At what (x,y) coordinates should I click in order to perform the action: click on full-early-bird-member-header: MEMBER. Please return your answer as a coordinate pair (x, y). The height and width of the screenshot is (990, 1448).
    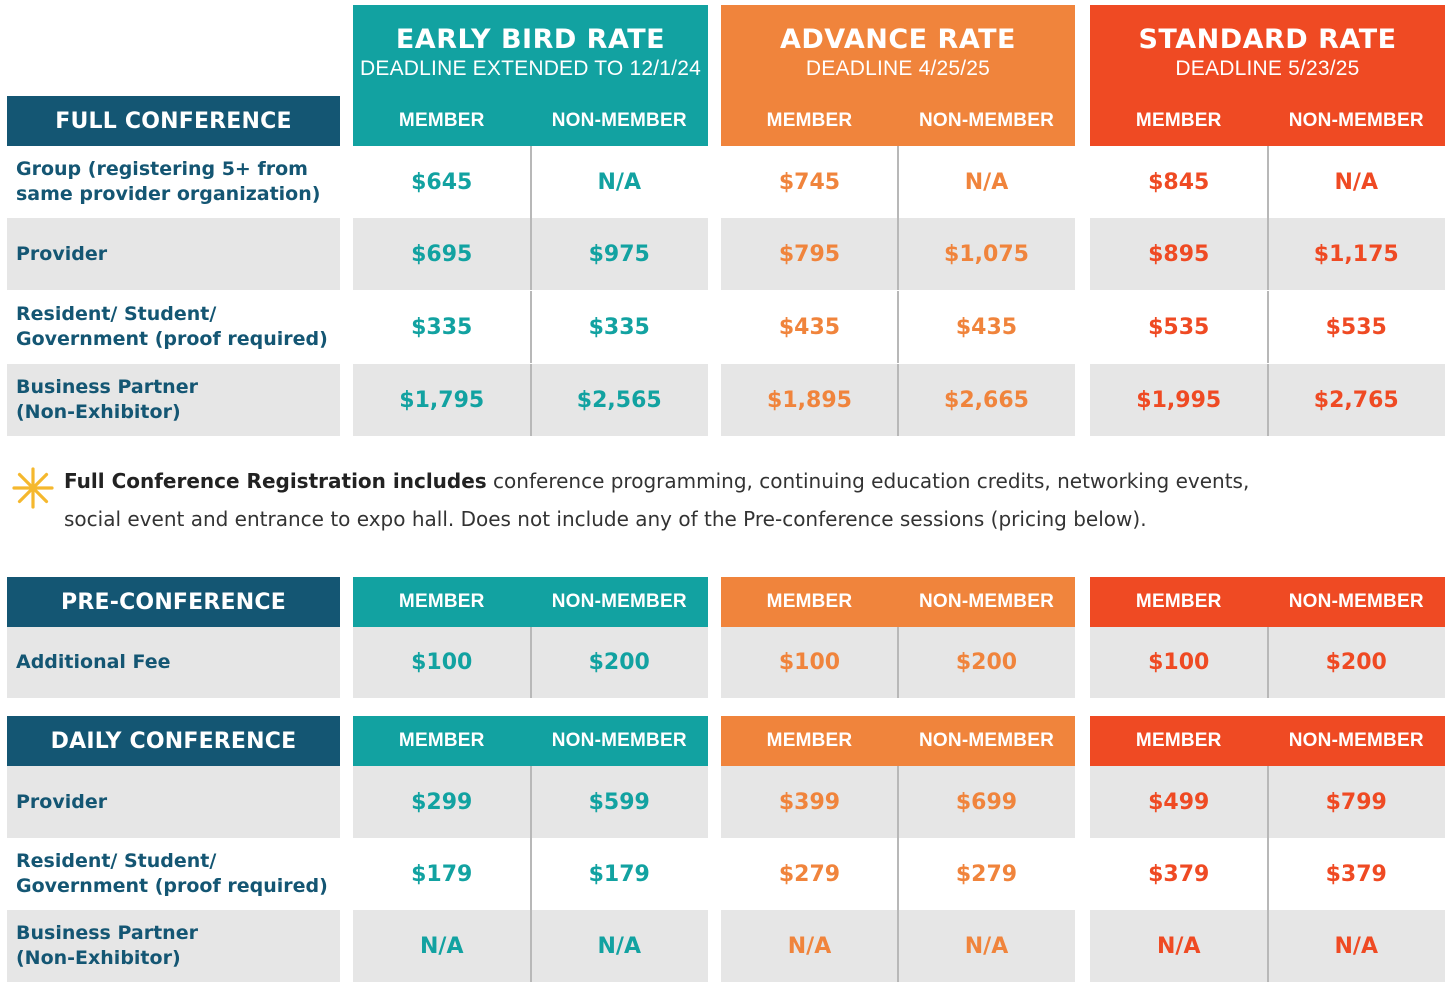
    Looking at the image, I should click on (442, 121).